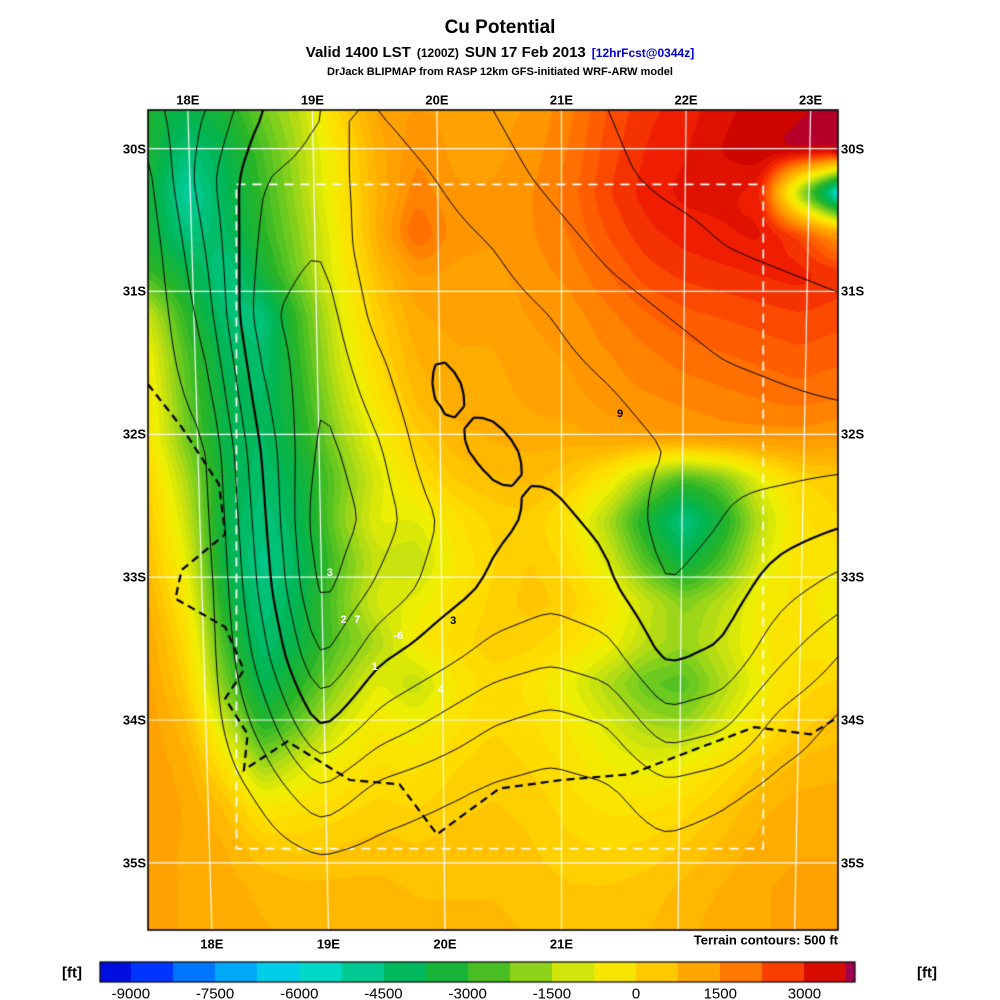 The height and width of the screenshot is (1000, 1000). I want to click on y-tick-left: 35S, so click(134, 863).